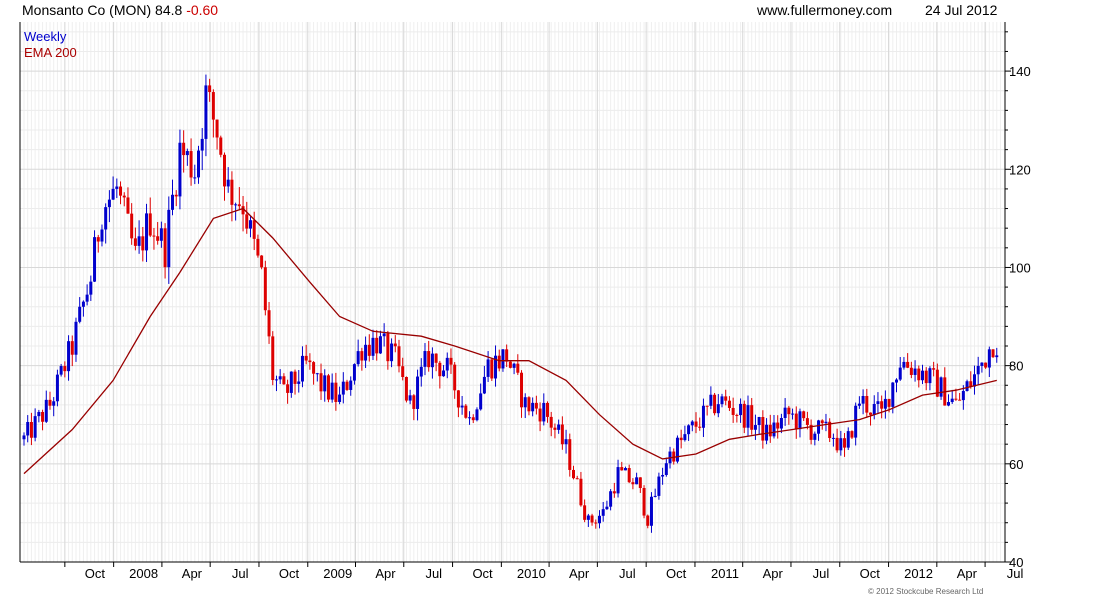 This screenshot has height=600, width=1100. Describe the element at coordinates (202, 10) in the screenshot. I see `price-change: -0.60` at that location.